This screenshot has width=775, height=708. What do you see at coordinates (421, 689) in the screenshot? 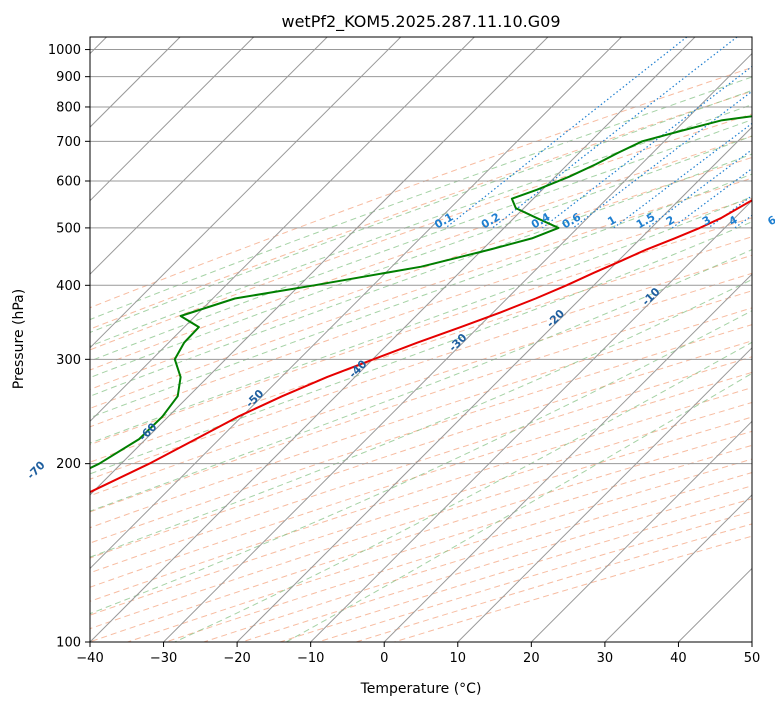
I see `x-axis-title: Temperature (°C)` at bounding box center [421, 689].